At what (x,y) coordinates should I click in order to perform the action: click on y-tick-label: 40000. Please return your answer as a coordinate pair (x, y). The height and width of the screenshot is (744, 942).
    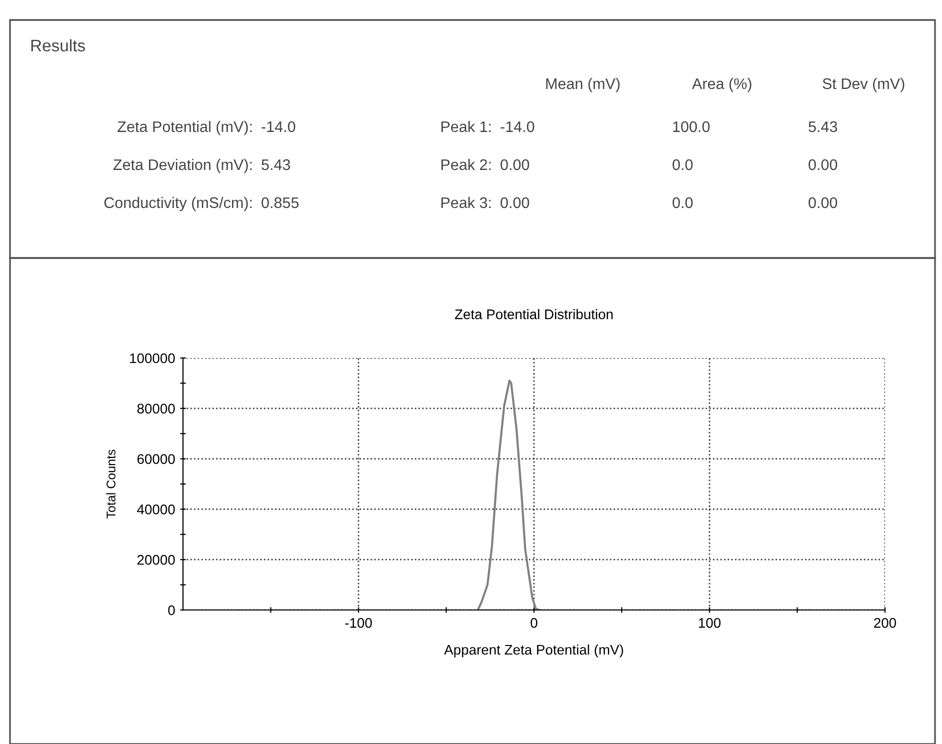
    Looking at the image, I should click on (156, 509).